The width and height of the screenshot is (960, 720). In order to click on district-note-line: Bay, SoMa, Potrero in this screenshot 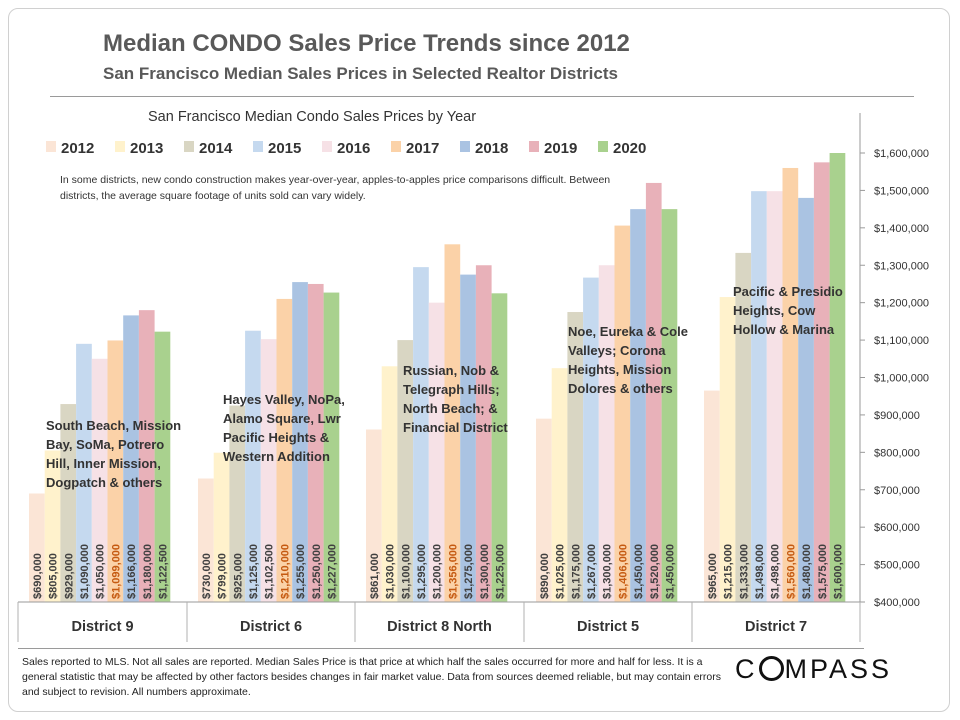, I will do `click(105, 444)`.